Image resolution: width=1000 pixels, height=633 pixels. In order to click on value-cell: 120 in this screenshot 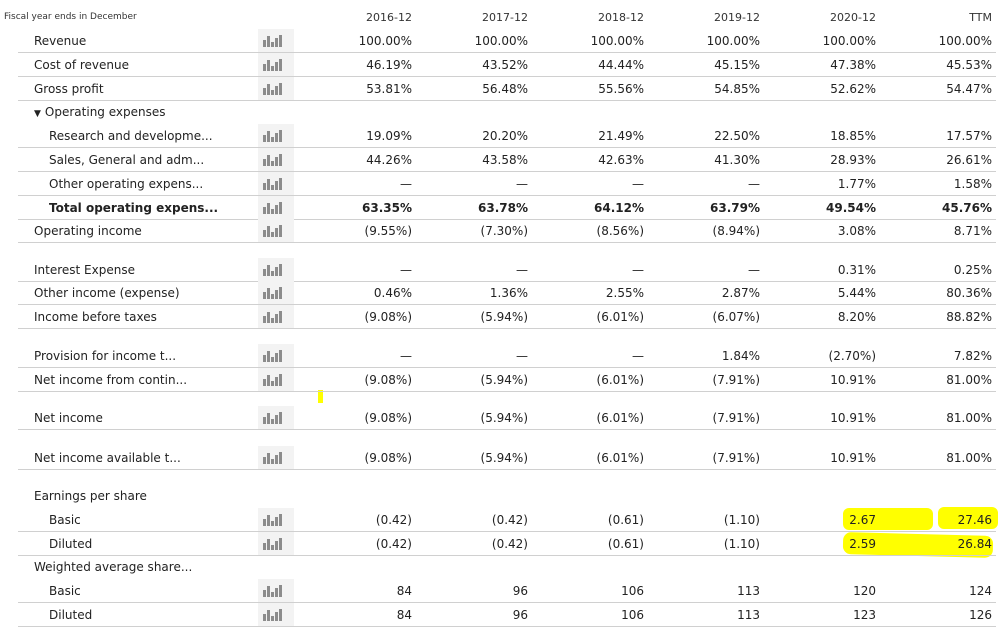, I will do `click(864, 591)`.